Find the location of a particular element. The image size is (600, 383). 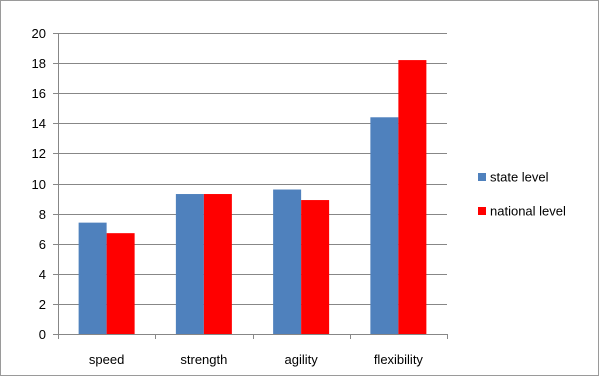

x-tick-label: agility is located at coordinates (302, 359).